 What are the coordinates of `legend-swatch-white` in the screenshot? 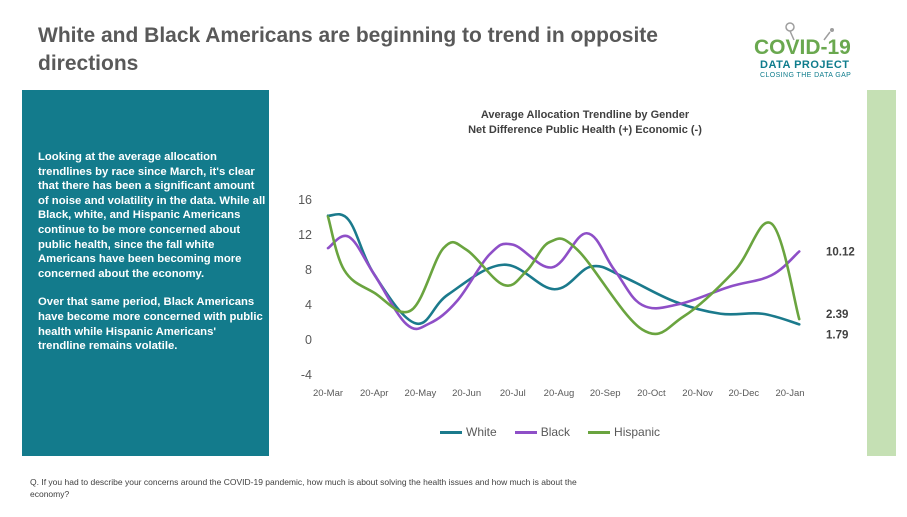 It's located at (451, 432).